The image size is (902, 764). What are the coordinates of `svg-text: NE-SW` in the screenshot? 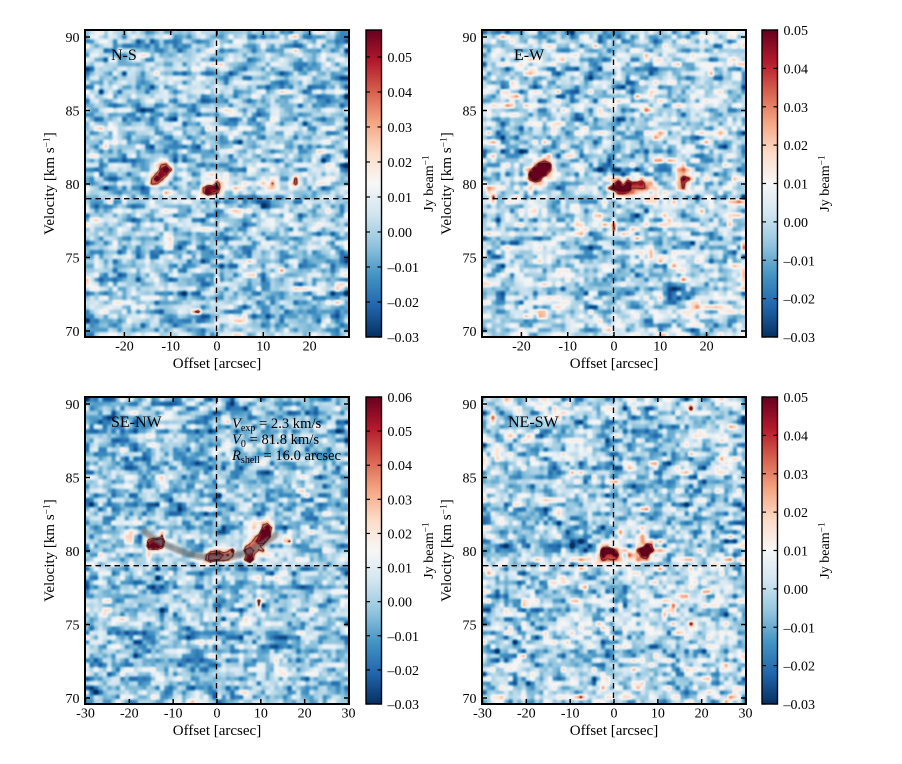 It's located at (534, 422).